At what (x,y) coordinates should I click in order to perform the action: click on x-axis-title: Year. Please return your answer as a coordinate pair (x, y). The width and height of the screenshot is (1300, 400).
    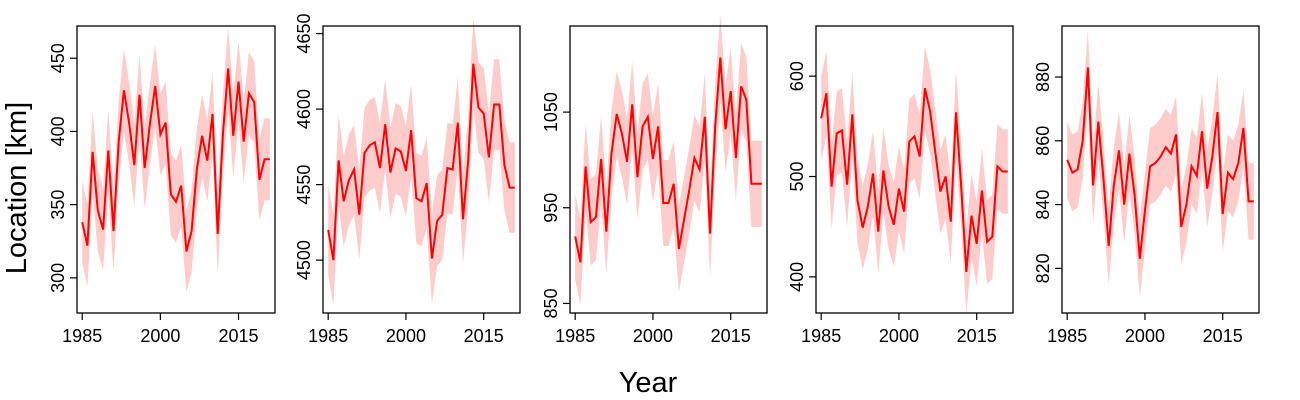
    Looking at the image, I should click on (648, 383).